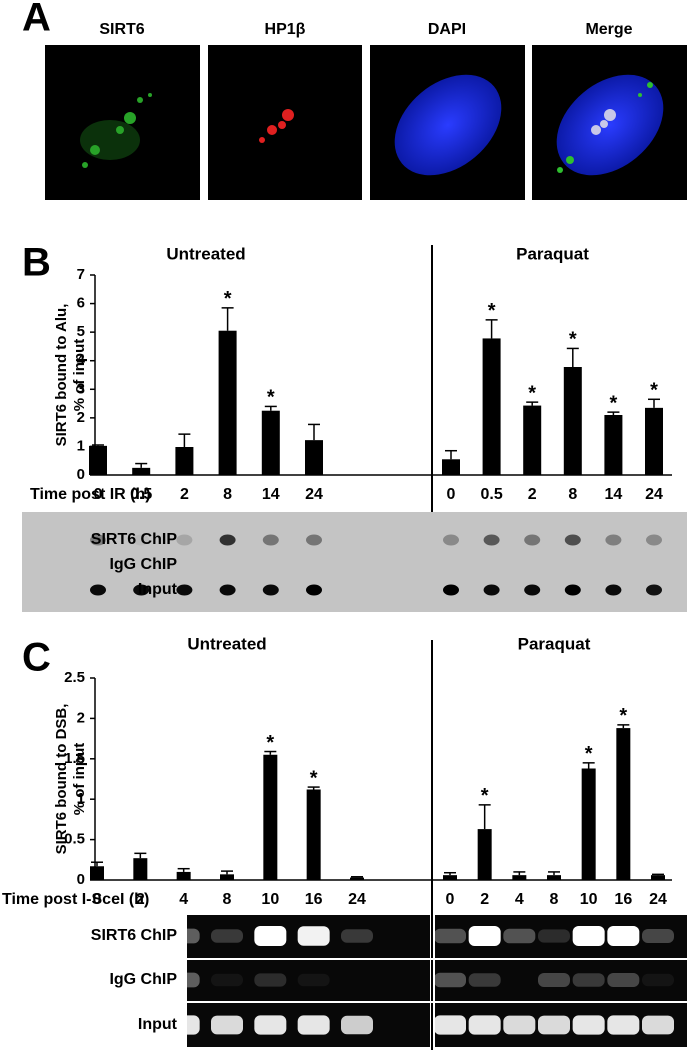 The height and width of the screenshot is (1050, 687). I want to click on blot-row-label: IgG ChIP, so click(143, 979).